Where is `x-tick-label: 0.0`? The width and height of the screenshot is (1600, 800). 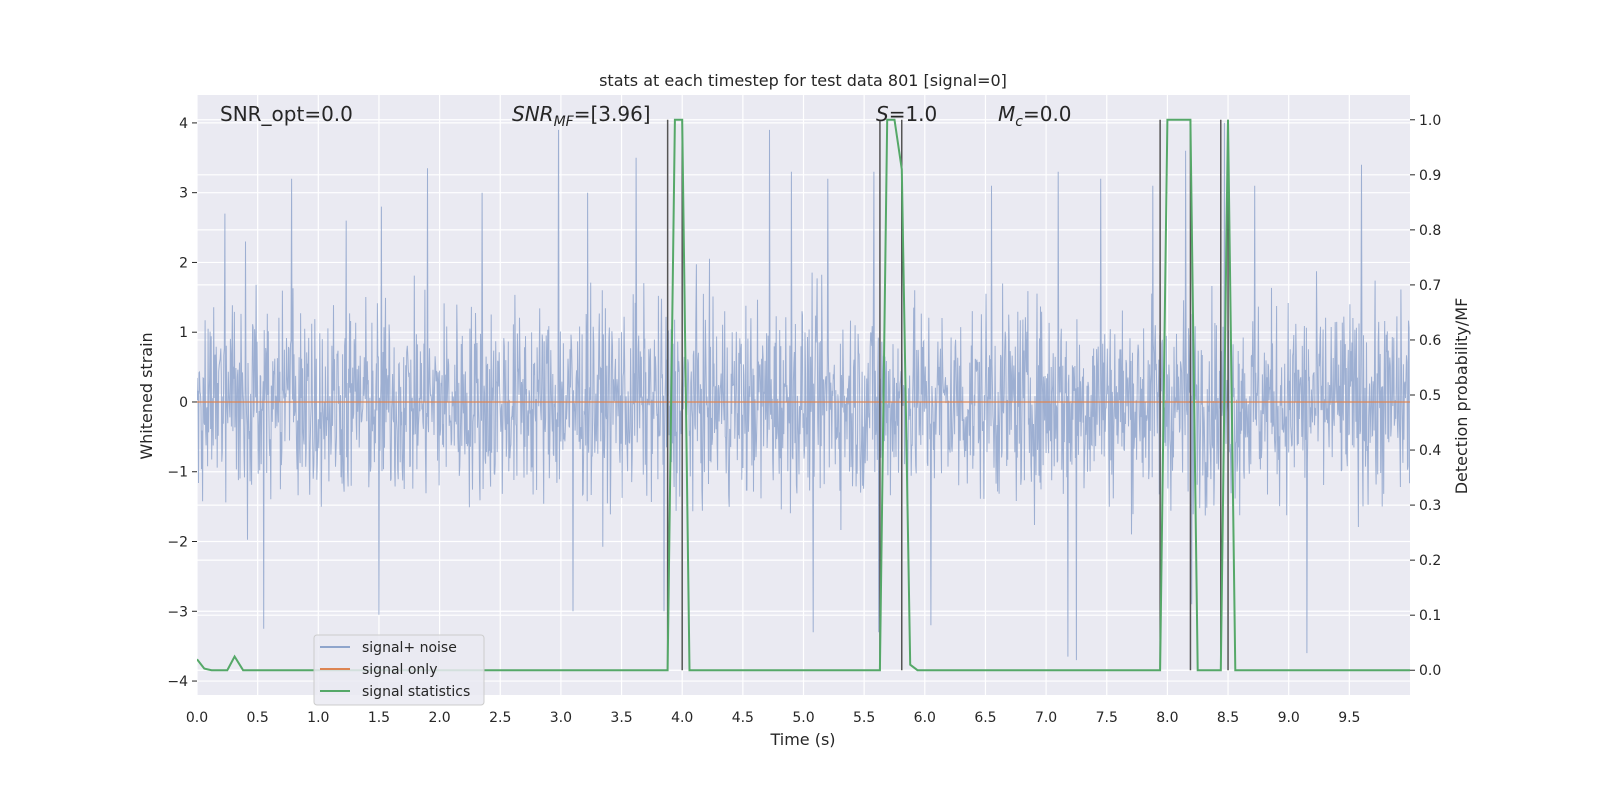
x-tick-label: 0.0 is located at coordinates (197, 718).